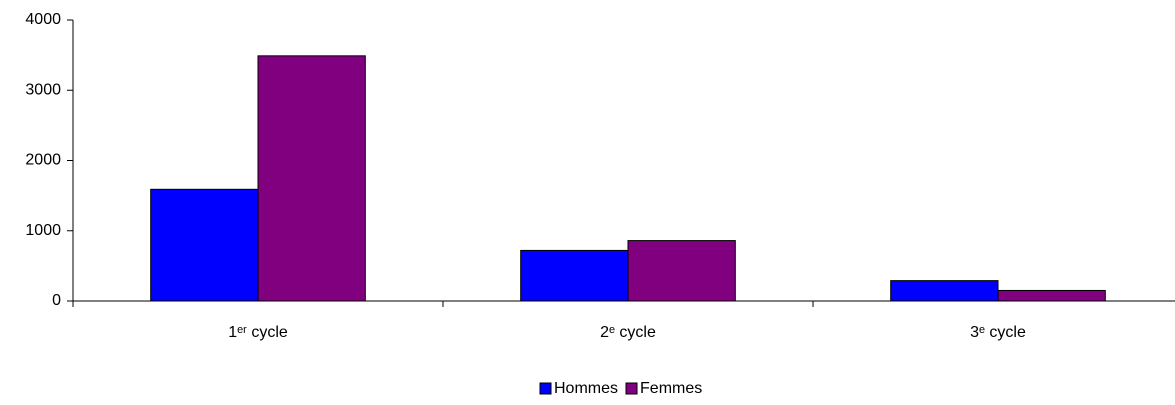  I want to click on y-tick-label: 3000, so click(43, 89).